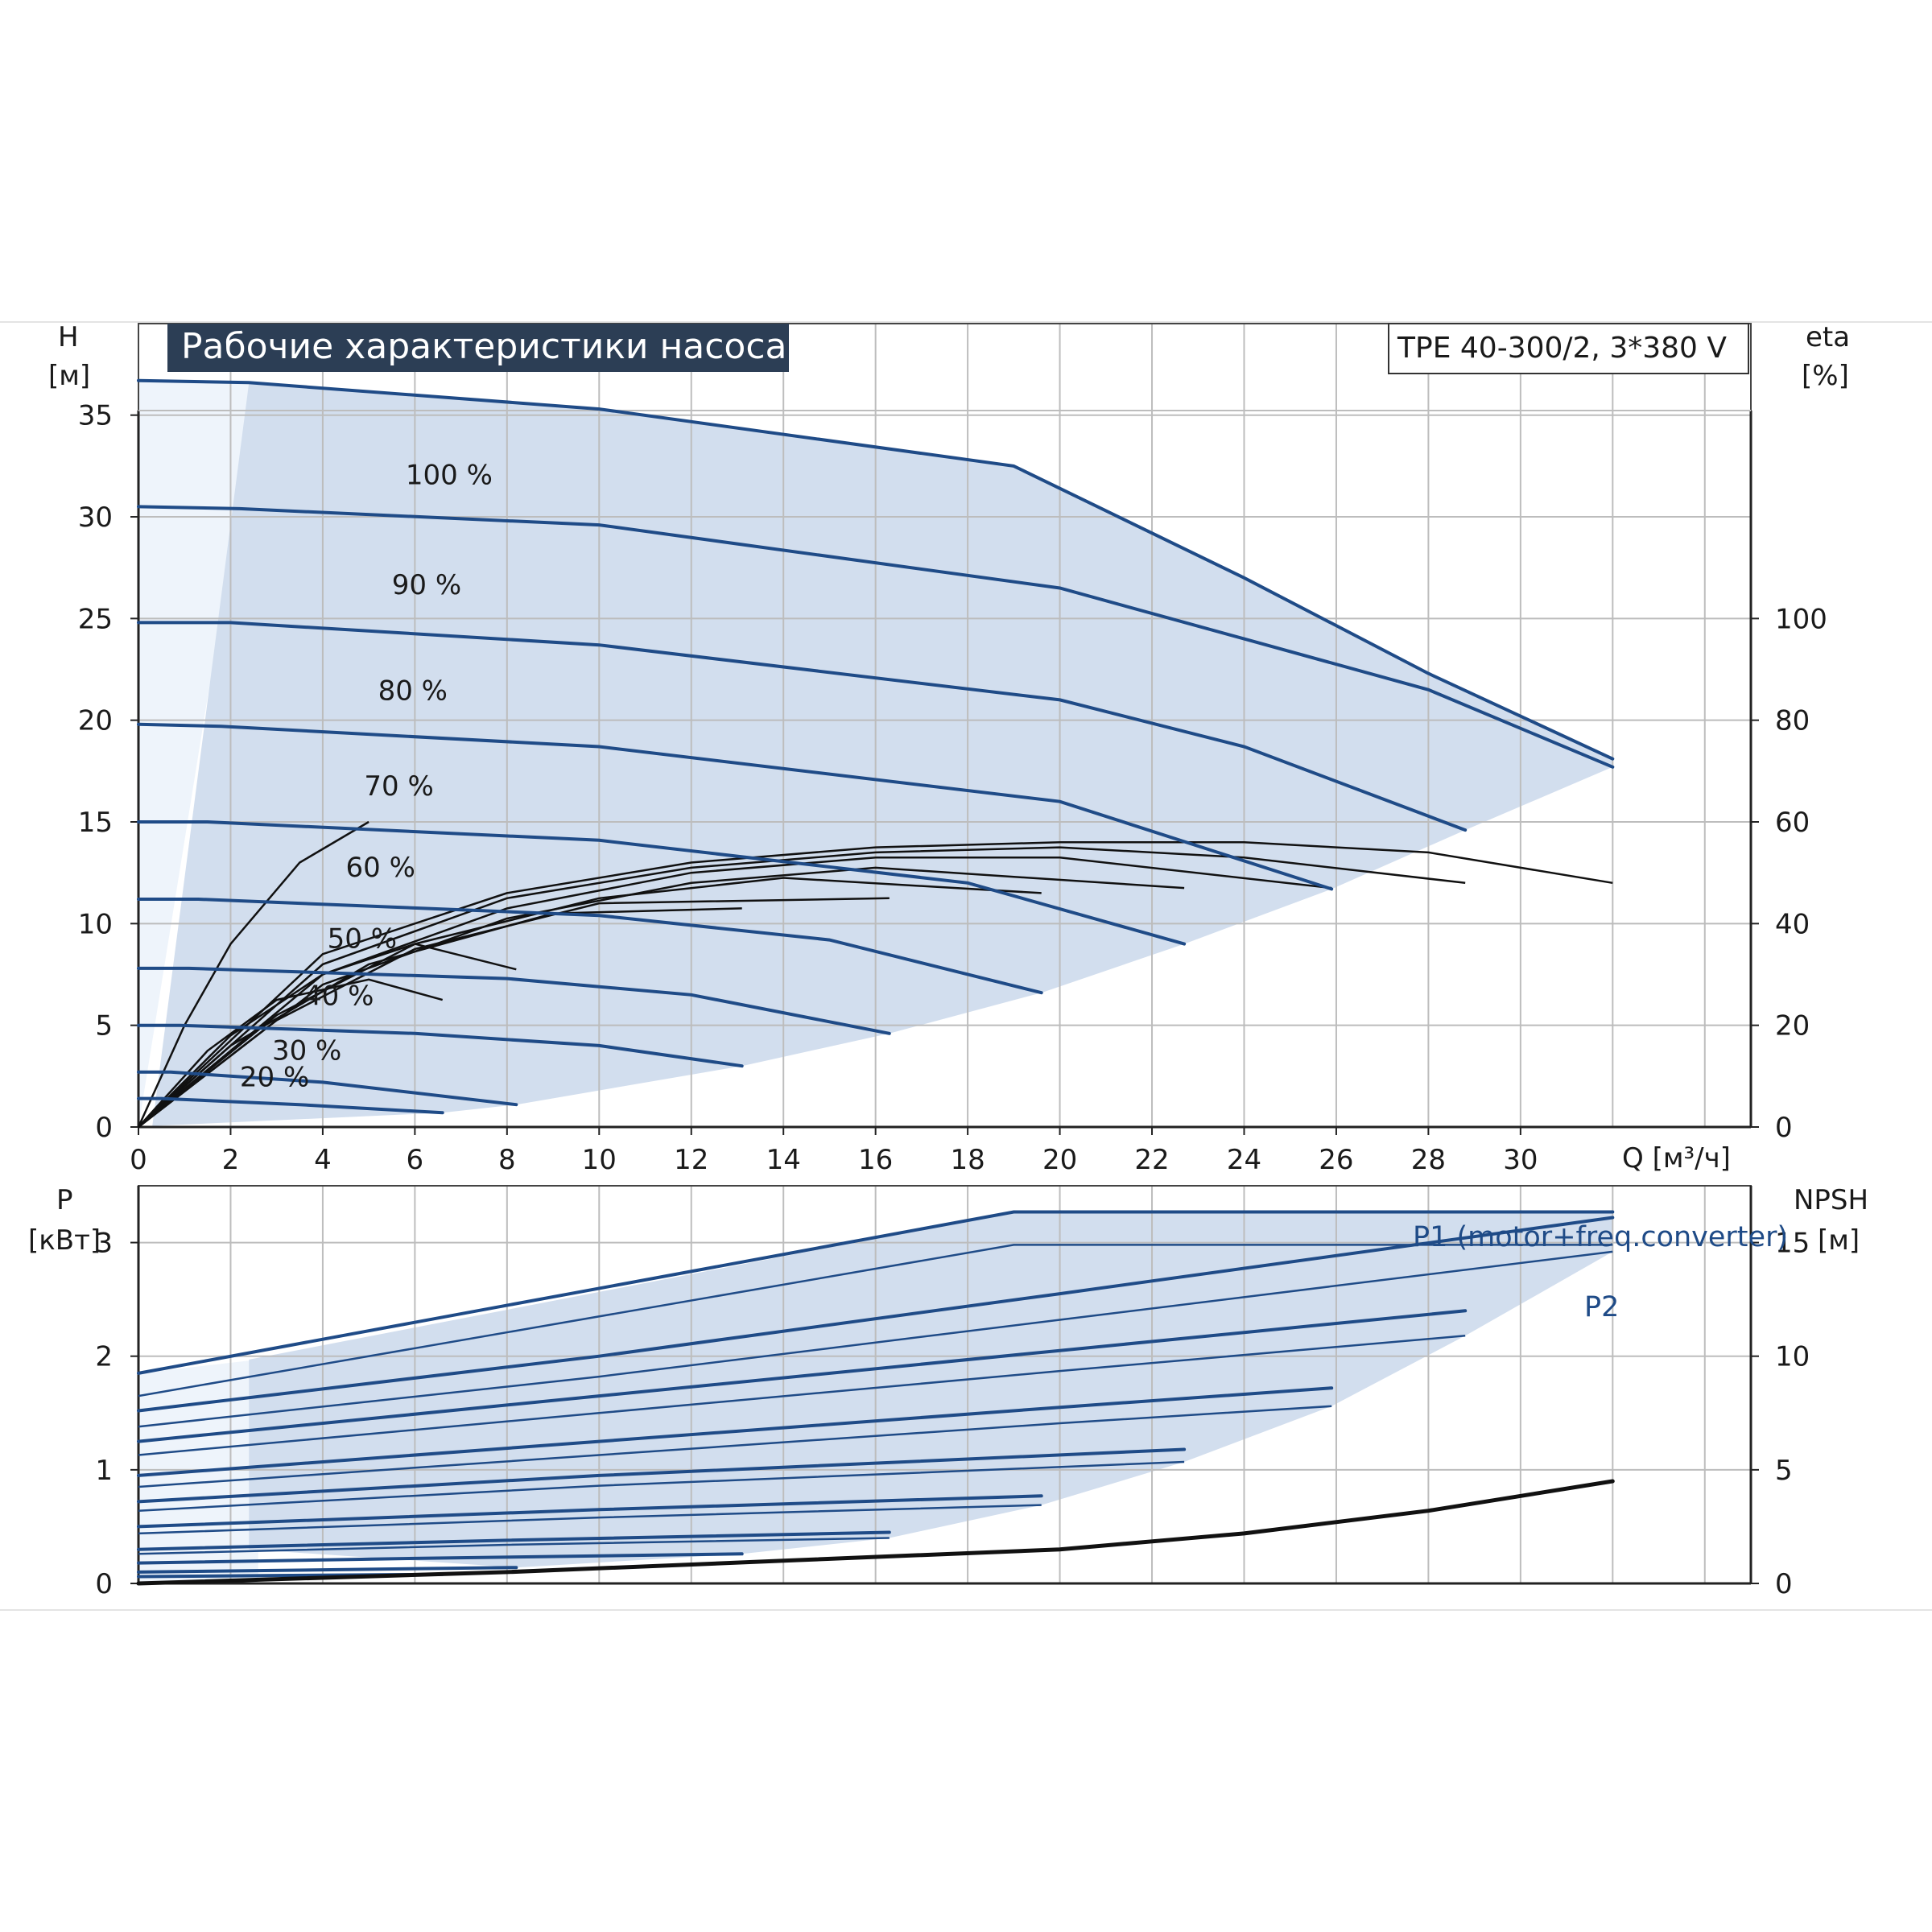 The image size is (1932, 1932). I want to click on speed-label: 80 %, so click(413, 691).